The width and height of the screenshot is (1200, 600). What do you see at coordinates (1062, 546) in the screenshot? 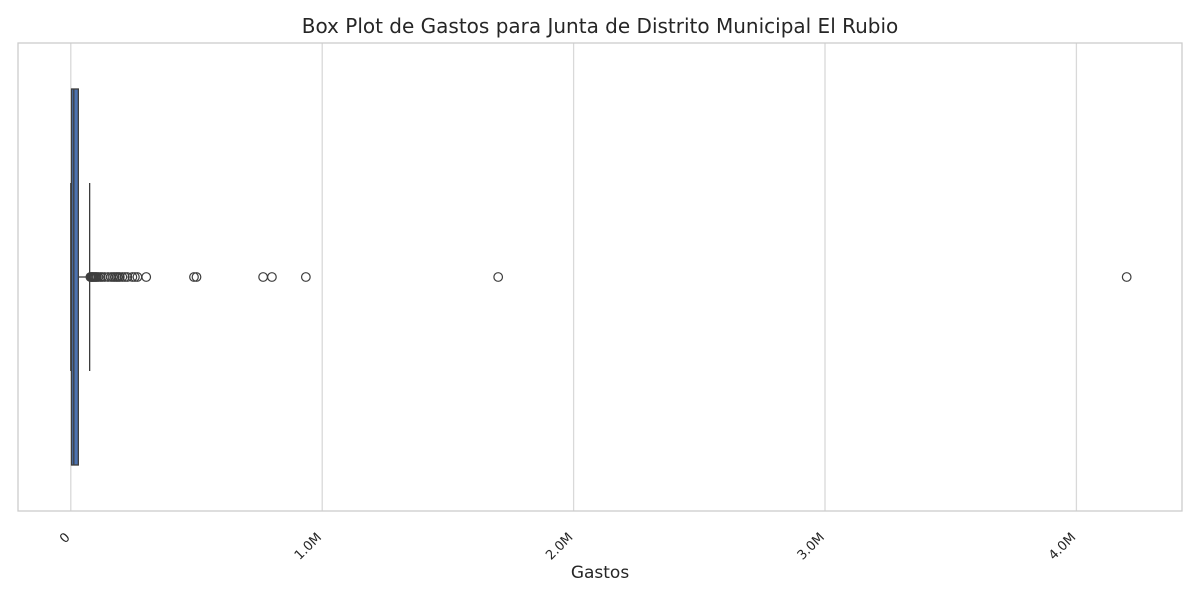
I see `x-tick-label: 4.0M` at bounding box center [1062, 546].